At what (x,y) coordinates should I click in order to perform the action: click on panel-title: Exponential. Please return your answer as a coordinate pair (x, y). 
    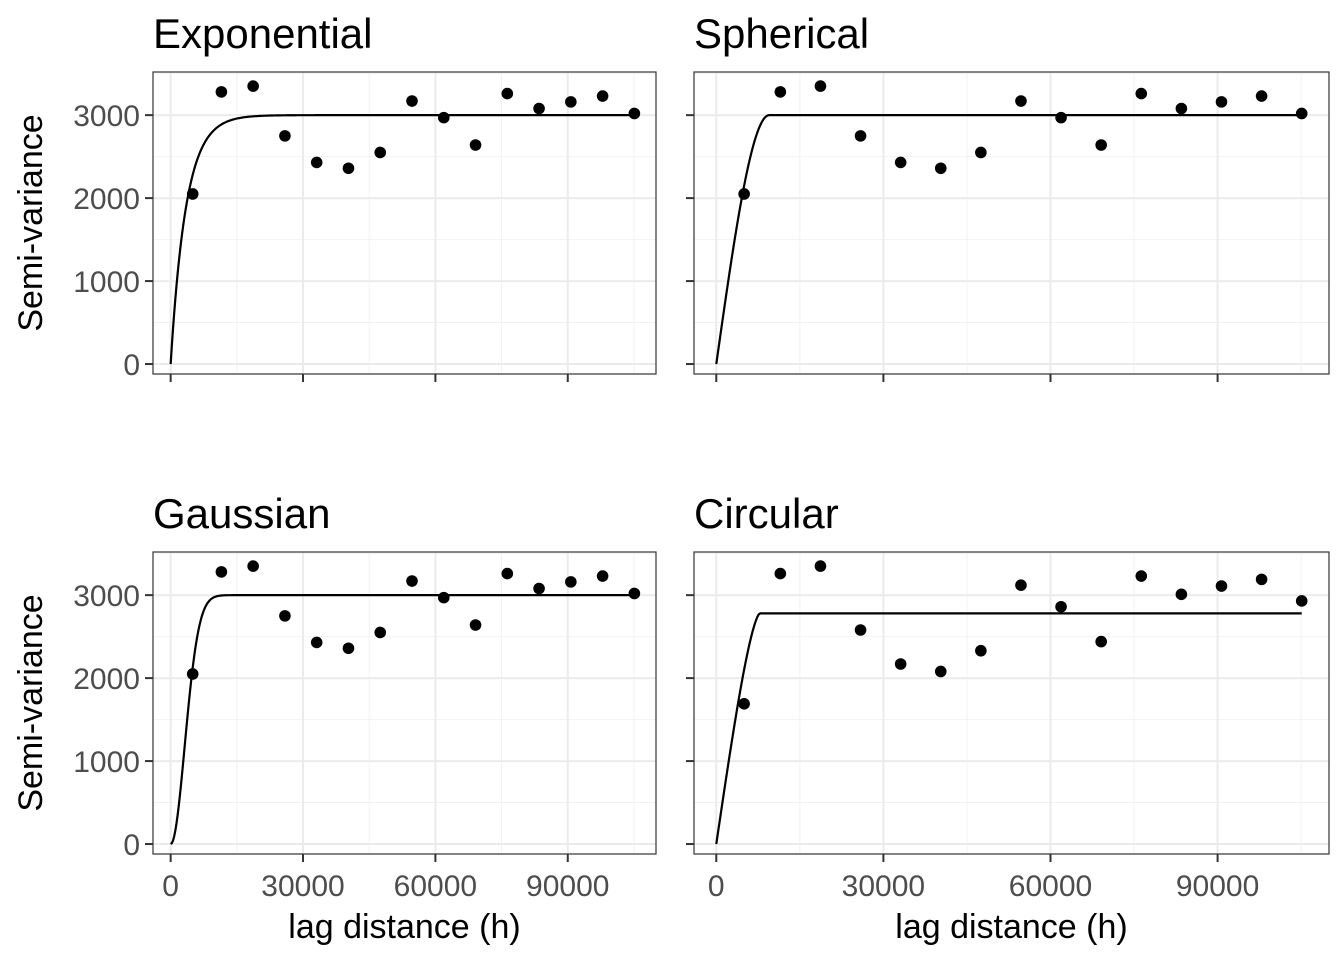
    Looking at the image, I should click on (263, 33).